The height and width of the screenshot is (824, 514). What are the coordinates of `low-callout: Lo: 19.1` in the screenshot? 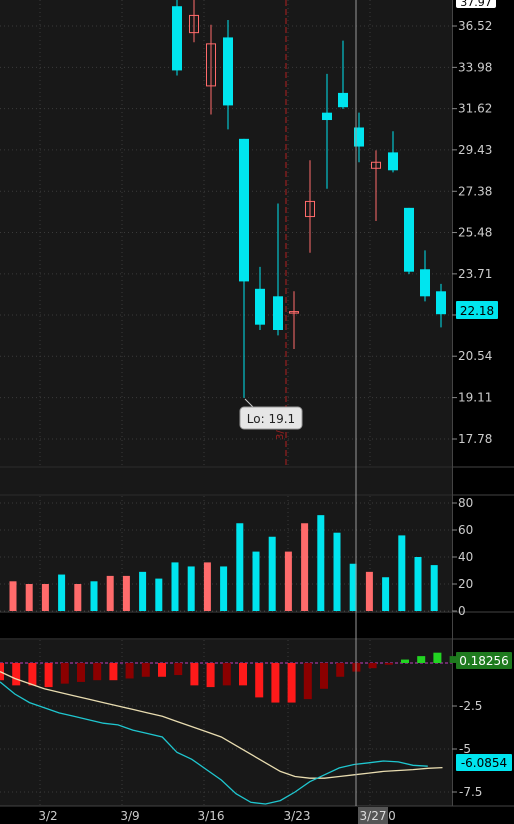 It's located at (271, 414).